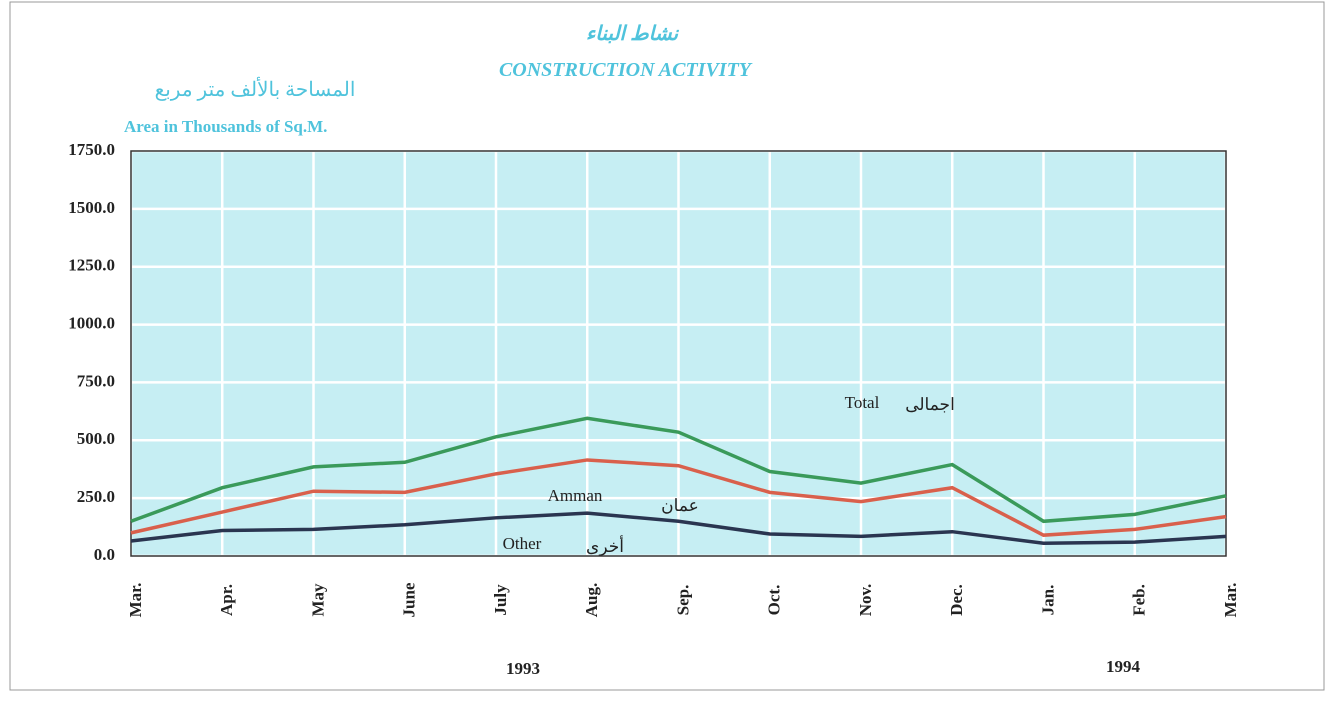  I want to click on y-tick-label: 1500.0, so click(91, 207).